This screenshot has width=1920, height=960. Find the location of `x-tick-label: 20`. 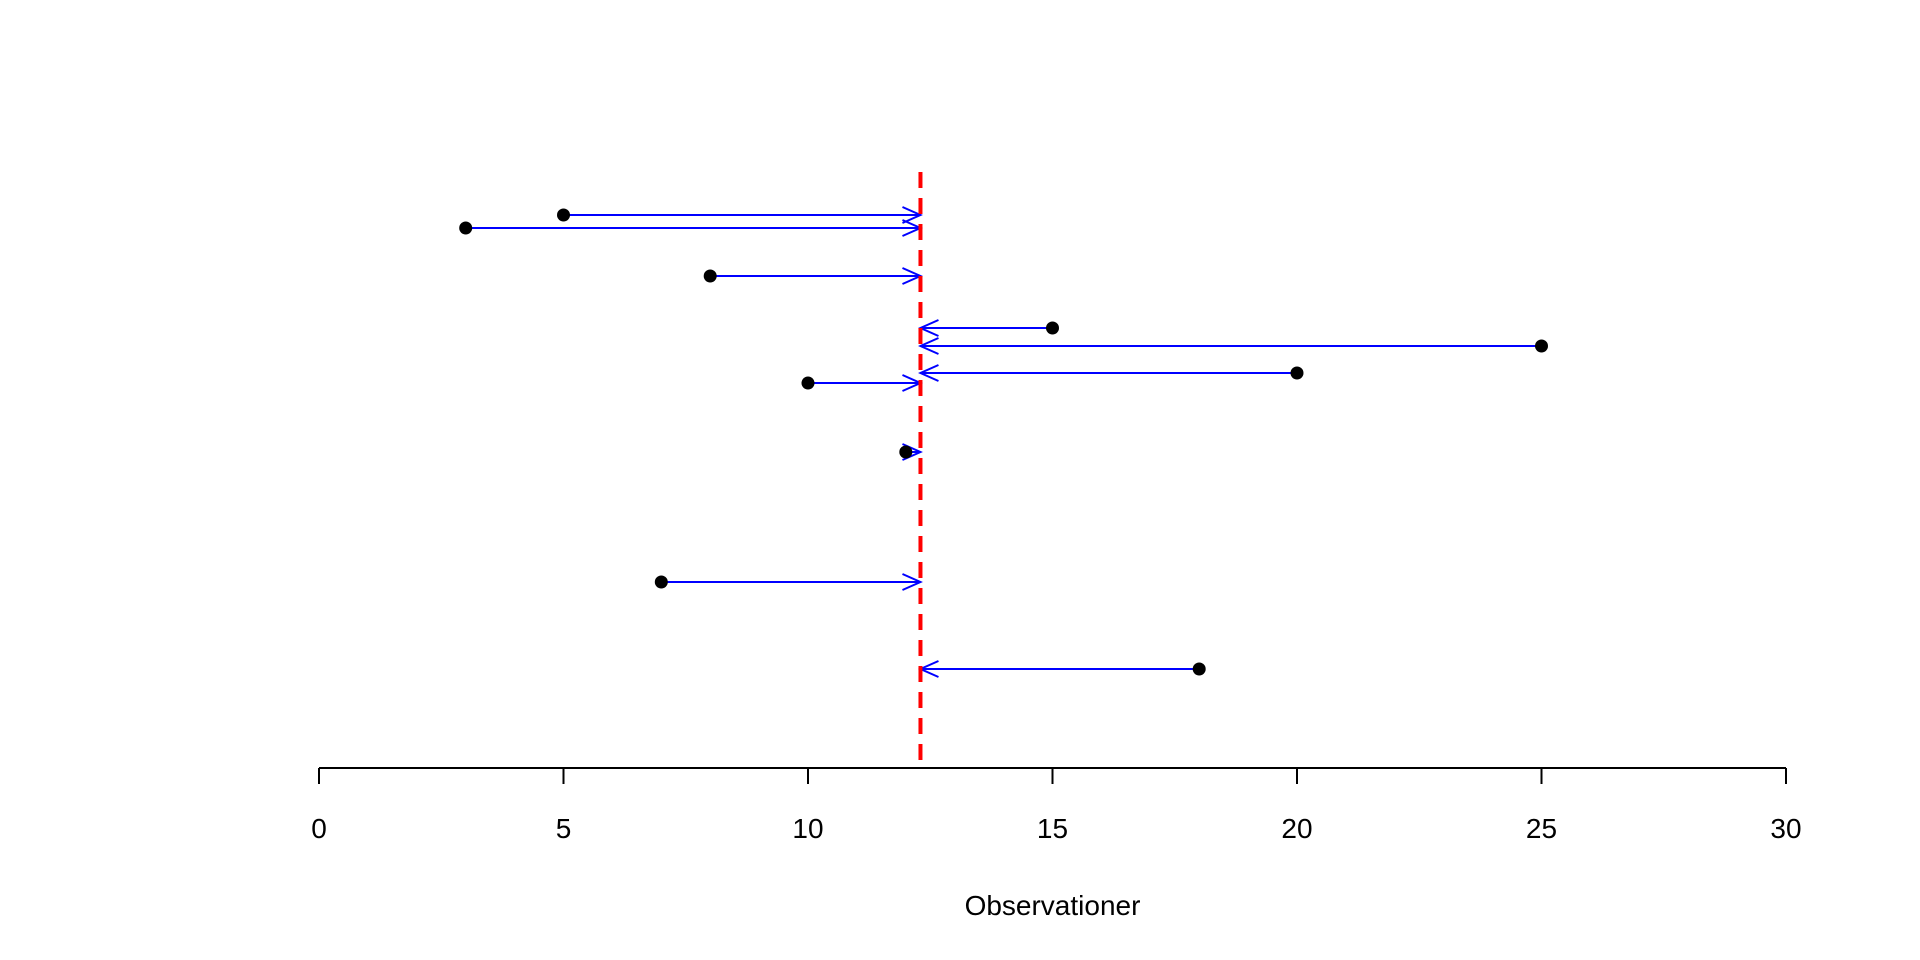

x-tick-label: 20 is located at coordinates (1296, 828).